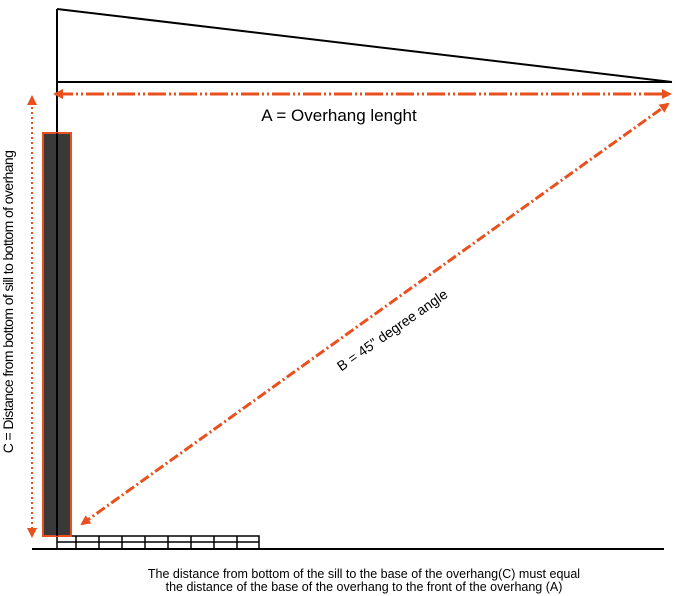 The width and height of the screenshot is (676, 596). I want to click on roof-slope-line, so click(364, 45).